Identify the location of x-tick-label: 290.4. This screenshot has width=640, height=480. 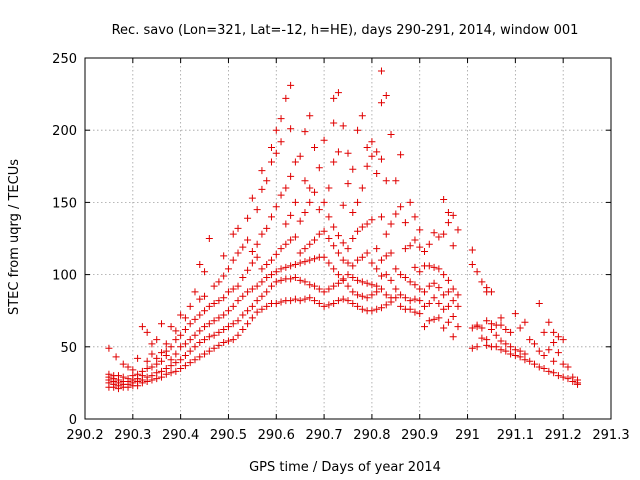
(180, 435).